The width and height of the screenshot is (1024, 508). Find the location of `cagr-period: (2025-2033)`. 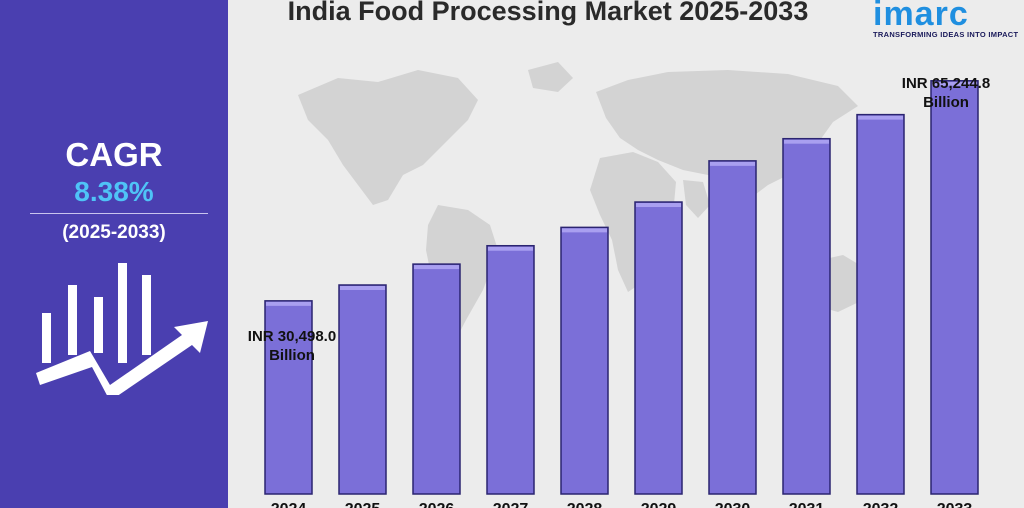

cagr-period: (2025-2033) is located at coordinates (114, 232).